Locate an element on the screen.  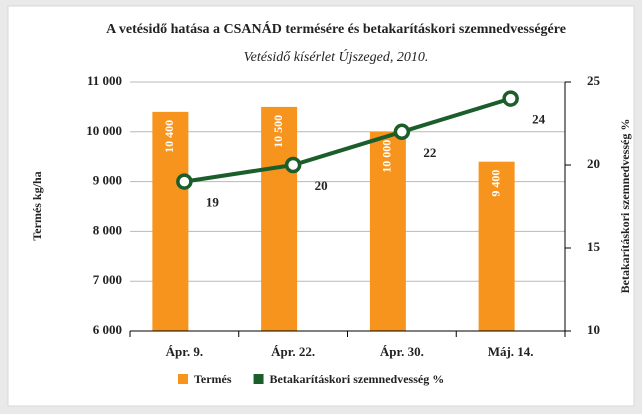
y2-tick-label: 20 is located at coordinates (593, 163).